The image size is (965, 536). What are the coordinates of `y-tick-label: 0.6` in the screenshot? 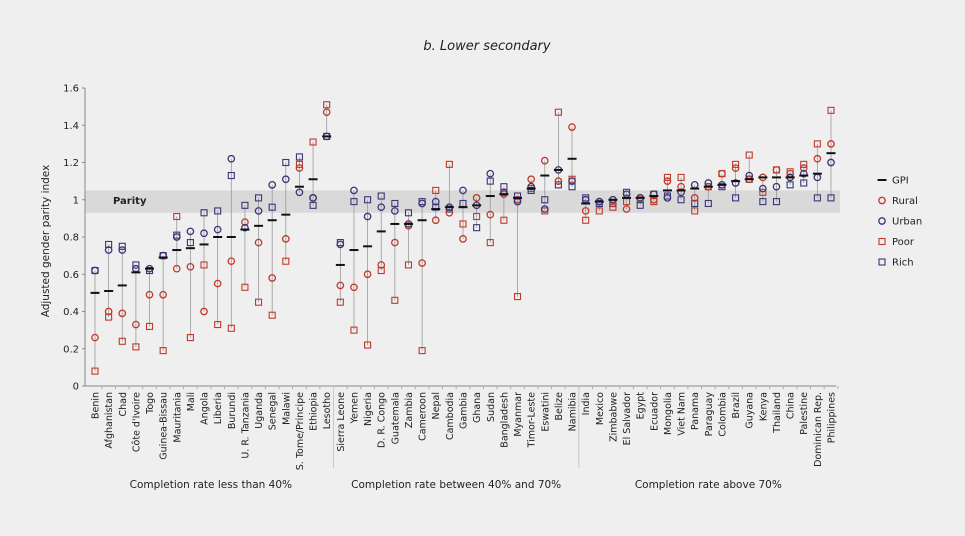 It's located at (71, 275).